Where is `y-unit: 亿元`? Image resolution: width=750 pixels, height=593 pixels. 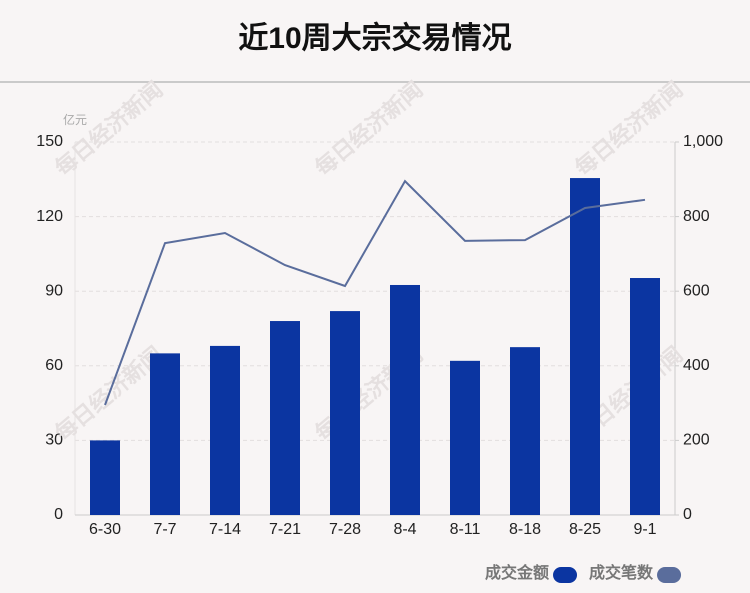 y-unit: 亿元 is located at coordinates (75, 119).